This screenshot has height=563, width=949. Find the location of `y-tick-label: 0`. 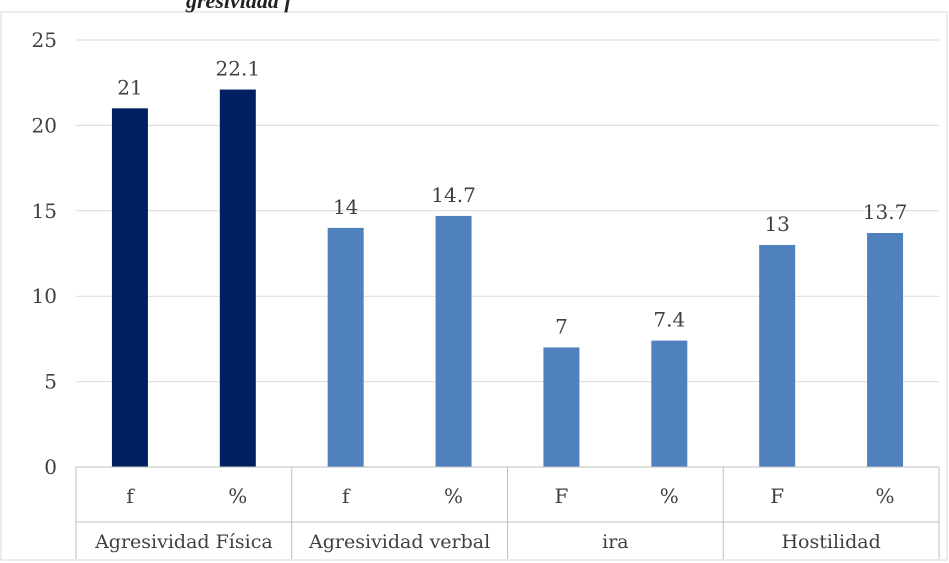

y-tick-label: 0 is located at coordinates (50, 467).